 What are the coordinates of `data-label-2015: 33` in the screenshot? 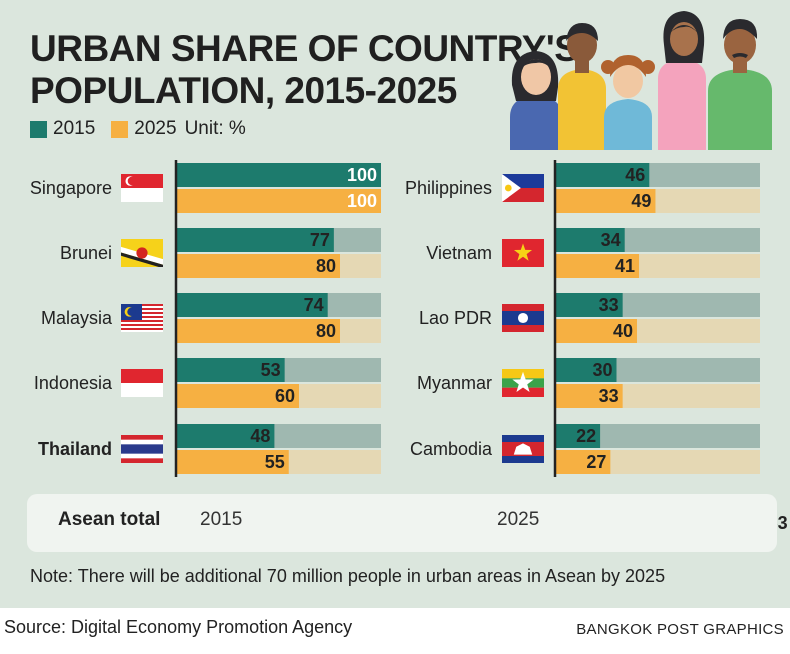 It's located at (609, 305).